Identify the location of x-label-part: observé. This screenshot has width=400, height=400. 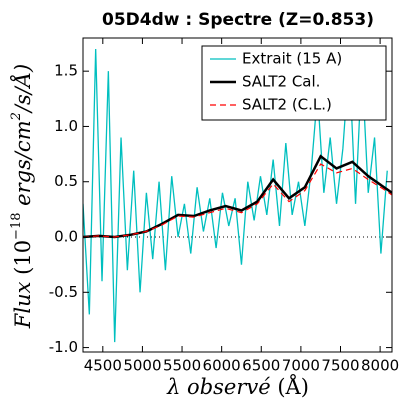
(228, 387).